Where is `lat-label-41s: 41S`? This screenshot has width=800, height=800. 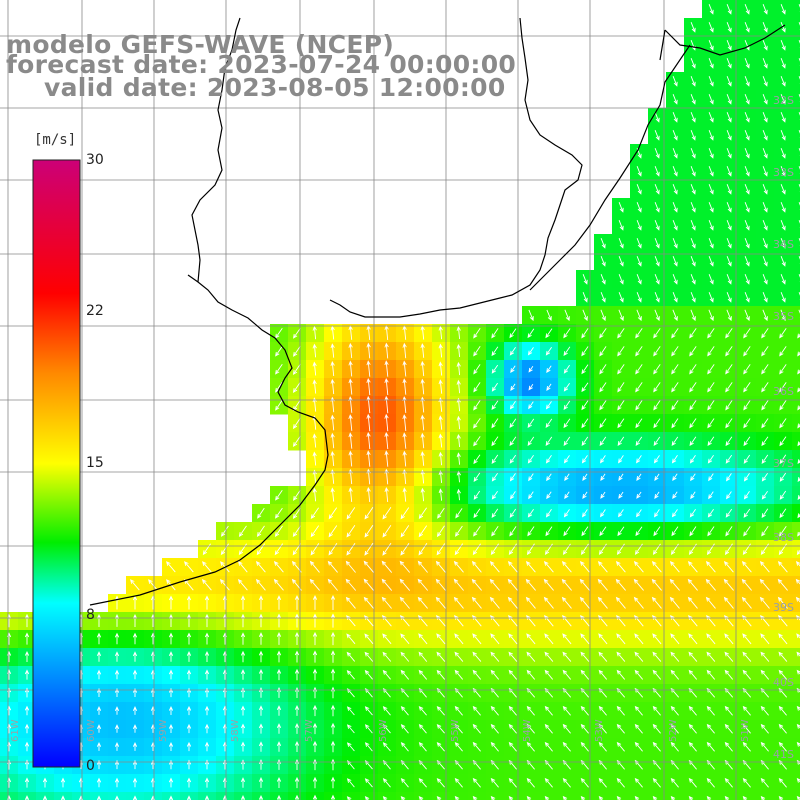 lat-label-41s: 41S is located at coordinates (783, 754).